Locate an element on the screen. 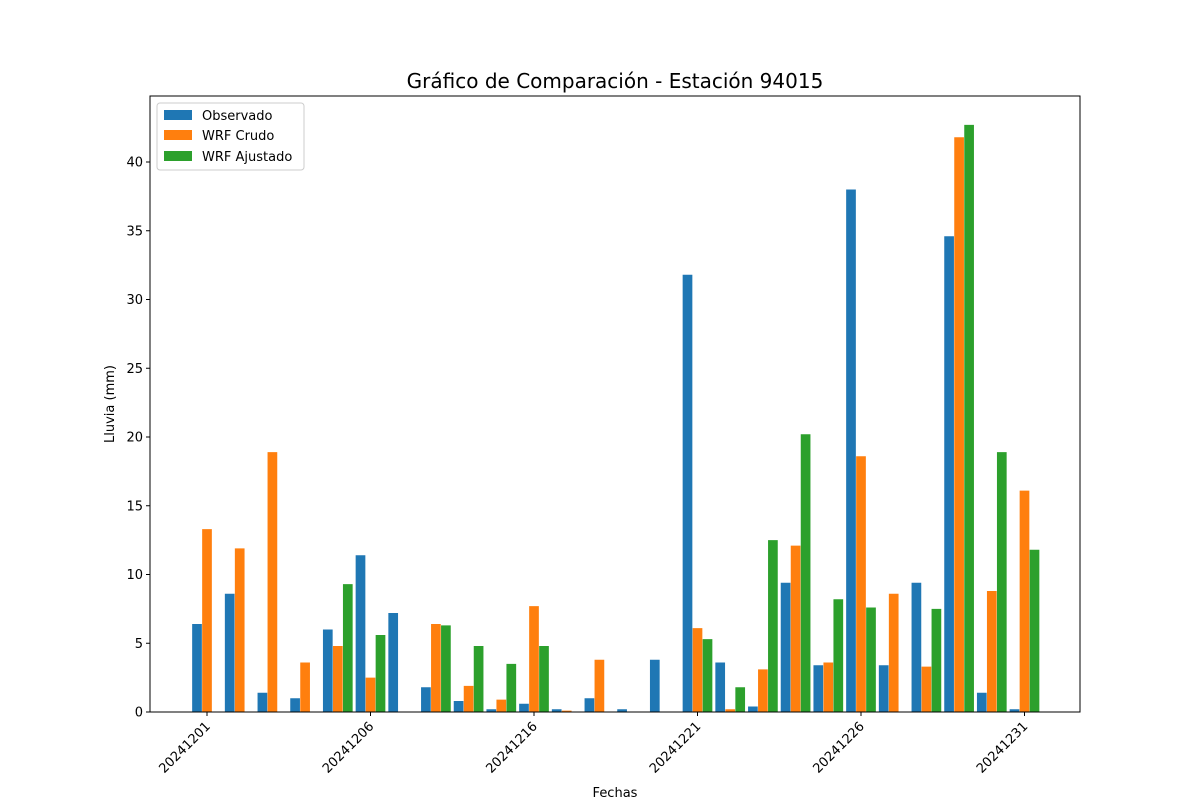 The image size is (1200, 804). x-tick-label-20241231: 20241231 is located at coordinates (1002, 747).